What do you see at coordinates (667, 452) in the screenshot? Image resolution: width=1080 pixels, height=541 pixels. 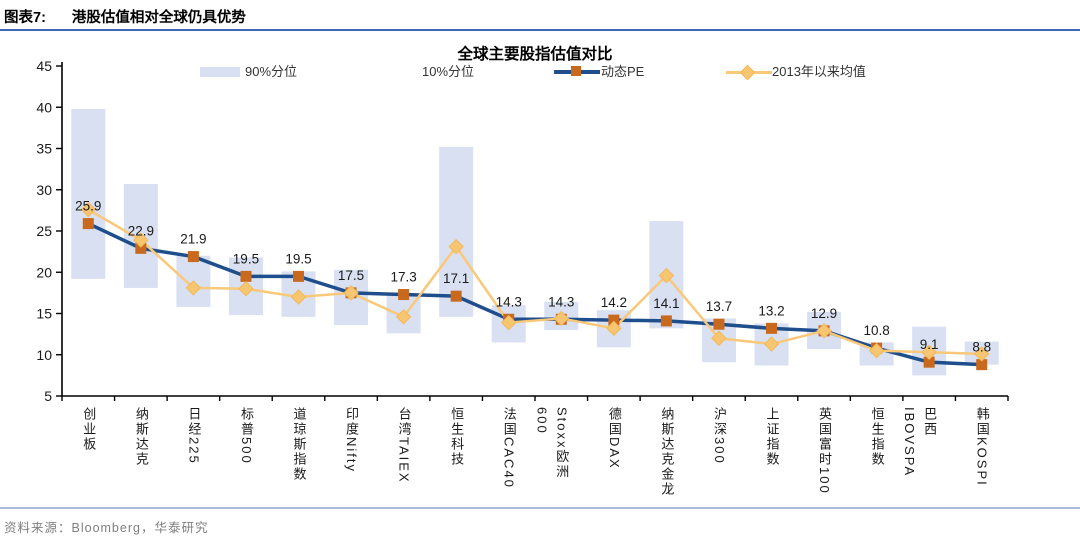 I see `x-axis-label: 纳斯达克金龙` at bounding box center [667, 452].